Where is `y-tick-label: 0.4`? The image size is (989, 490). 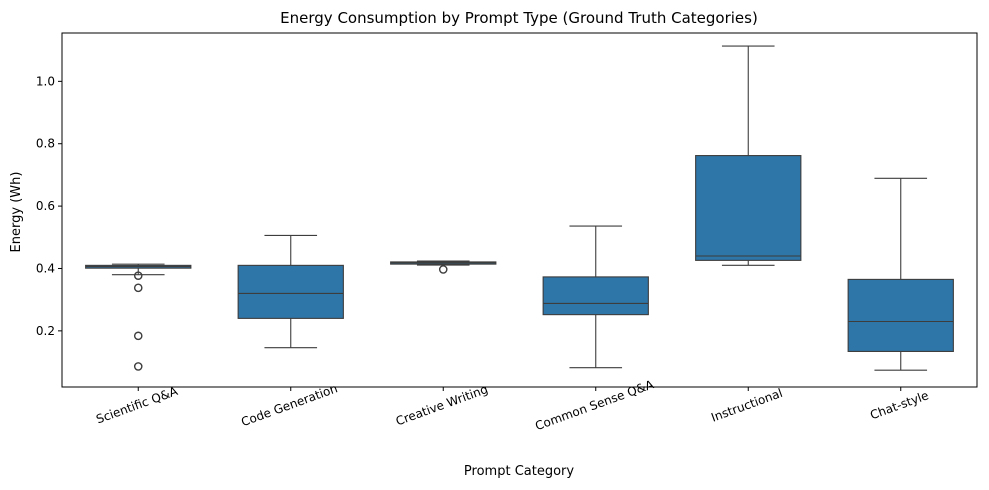 y-tick-label: 0.4 is located at coordinates (45, 268).